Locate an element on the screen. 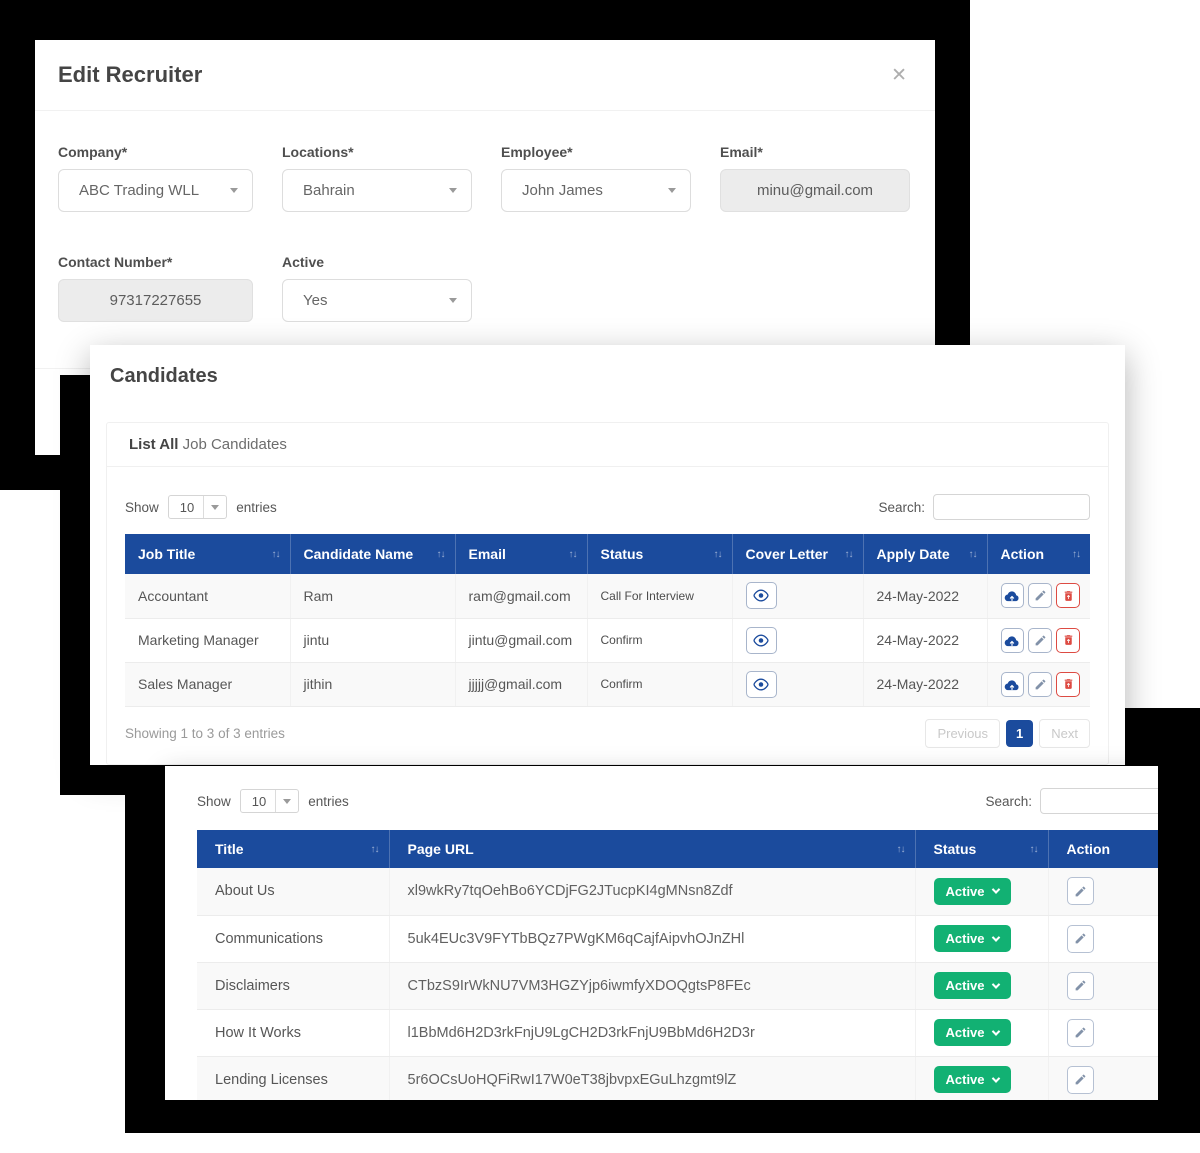  previous-page-button: Previous is located at coordinates (963, 733).